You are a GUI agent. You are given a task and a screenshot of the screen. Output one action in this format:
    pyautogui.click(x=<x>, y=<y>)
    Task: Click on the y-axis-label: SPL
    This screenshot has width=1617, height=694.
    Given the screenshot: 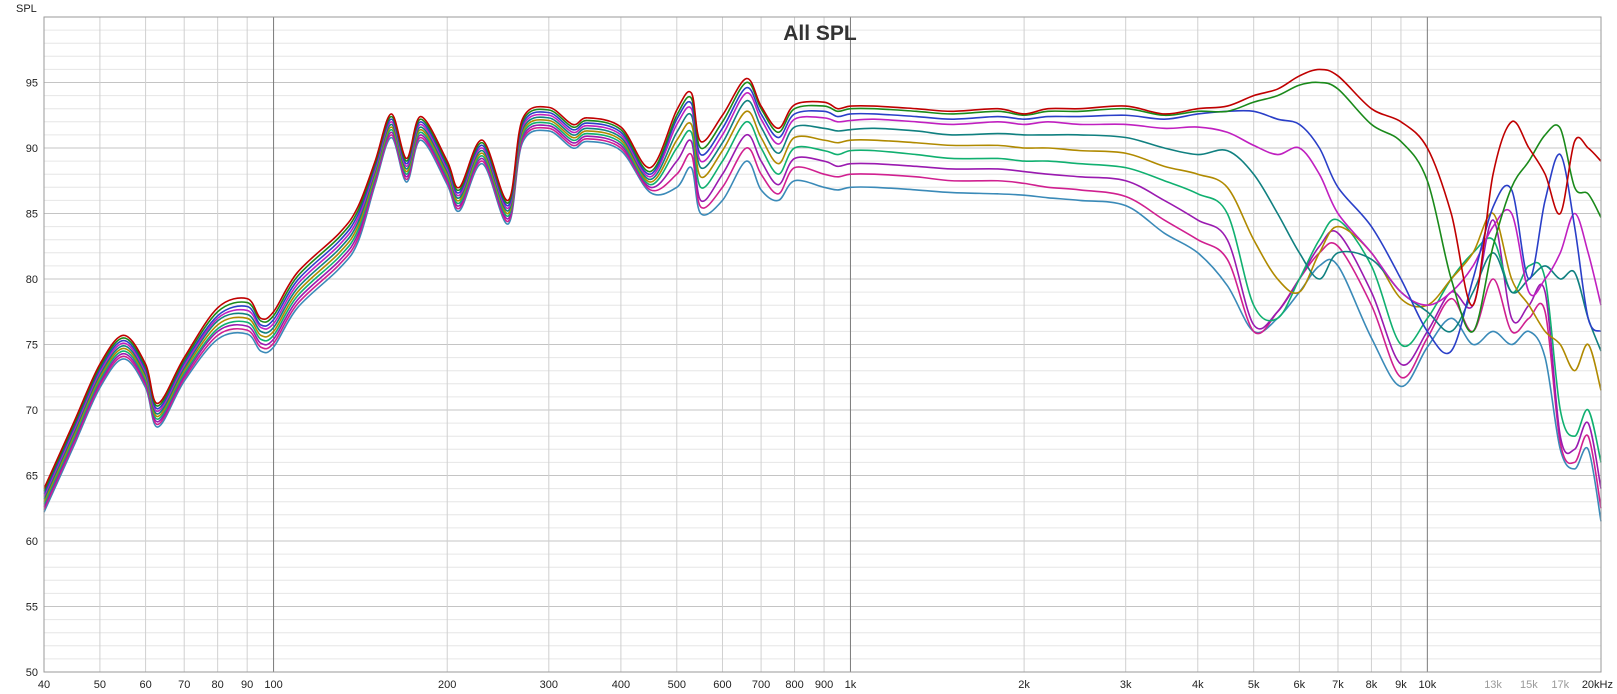 What is the action you would take?
    pyautogui.click(x=26, y=9)
    